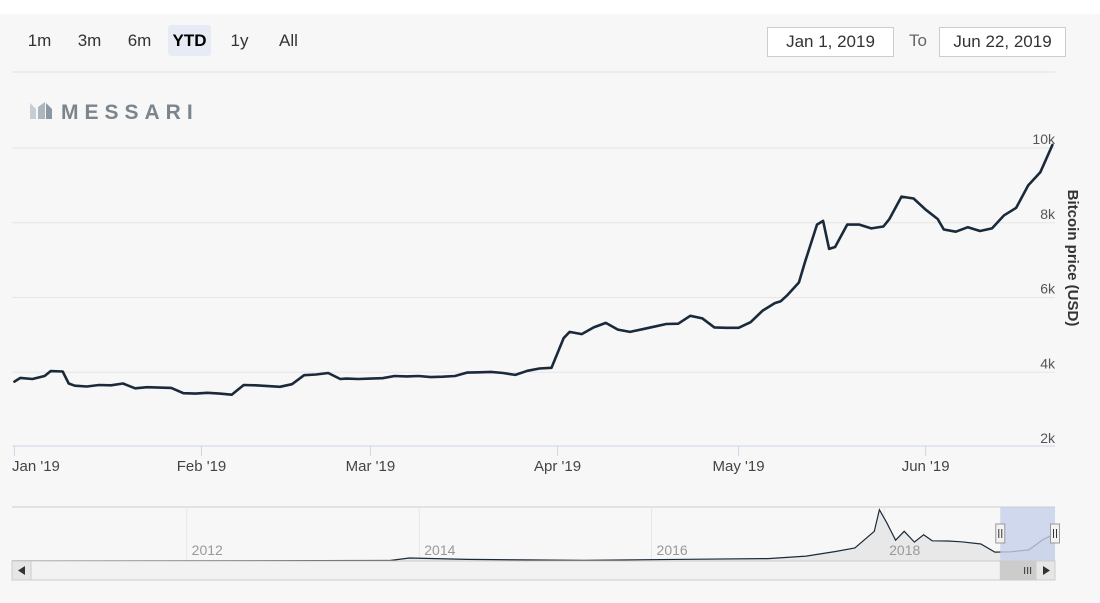  What do you see at coordinates (239, 40) in the screenshot?
I see `range-button-1y: 1y` at bounding box center [239, 40].